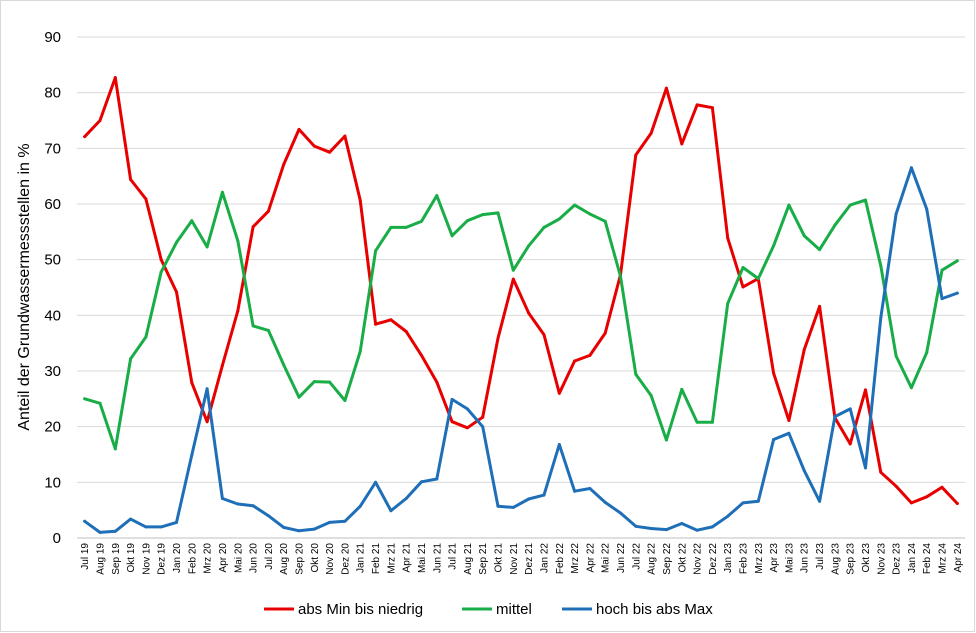  What do you see at coordinates (575, 558) in the screenshot?
I see `x-tick-label: Mrz 22` at bounding box center [575, 558].